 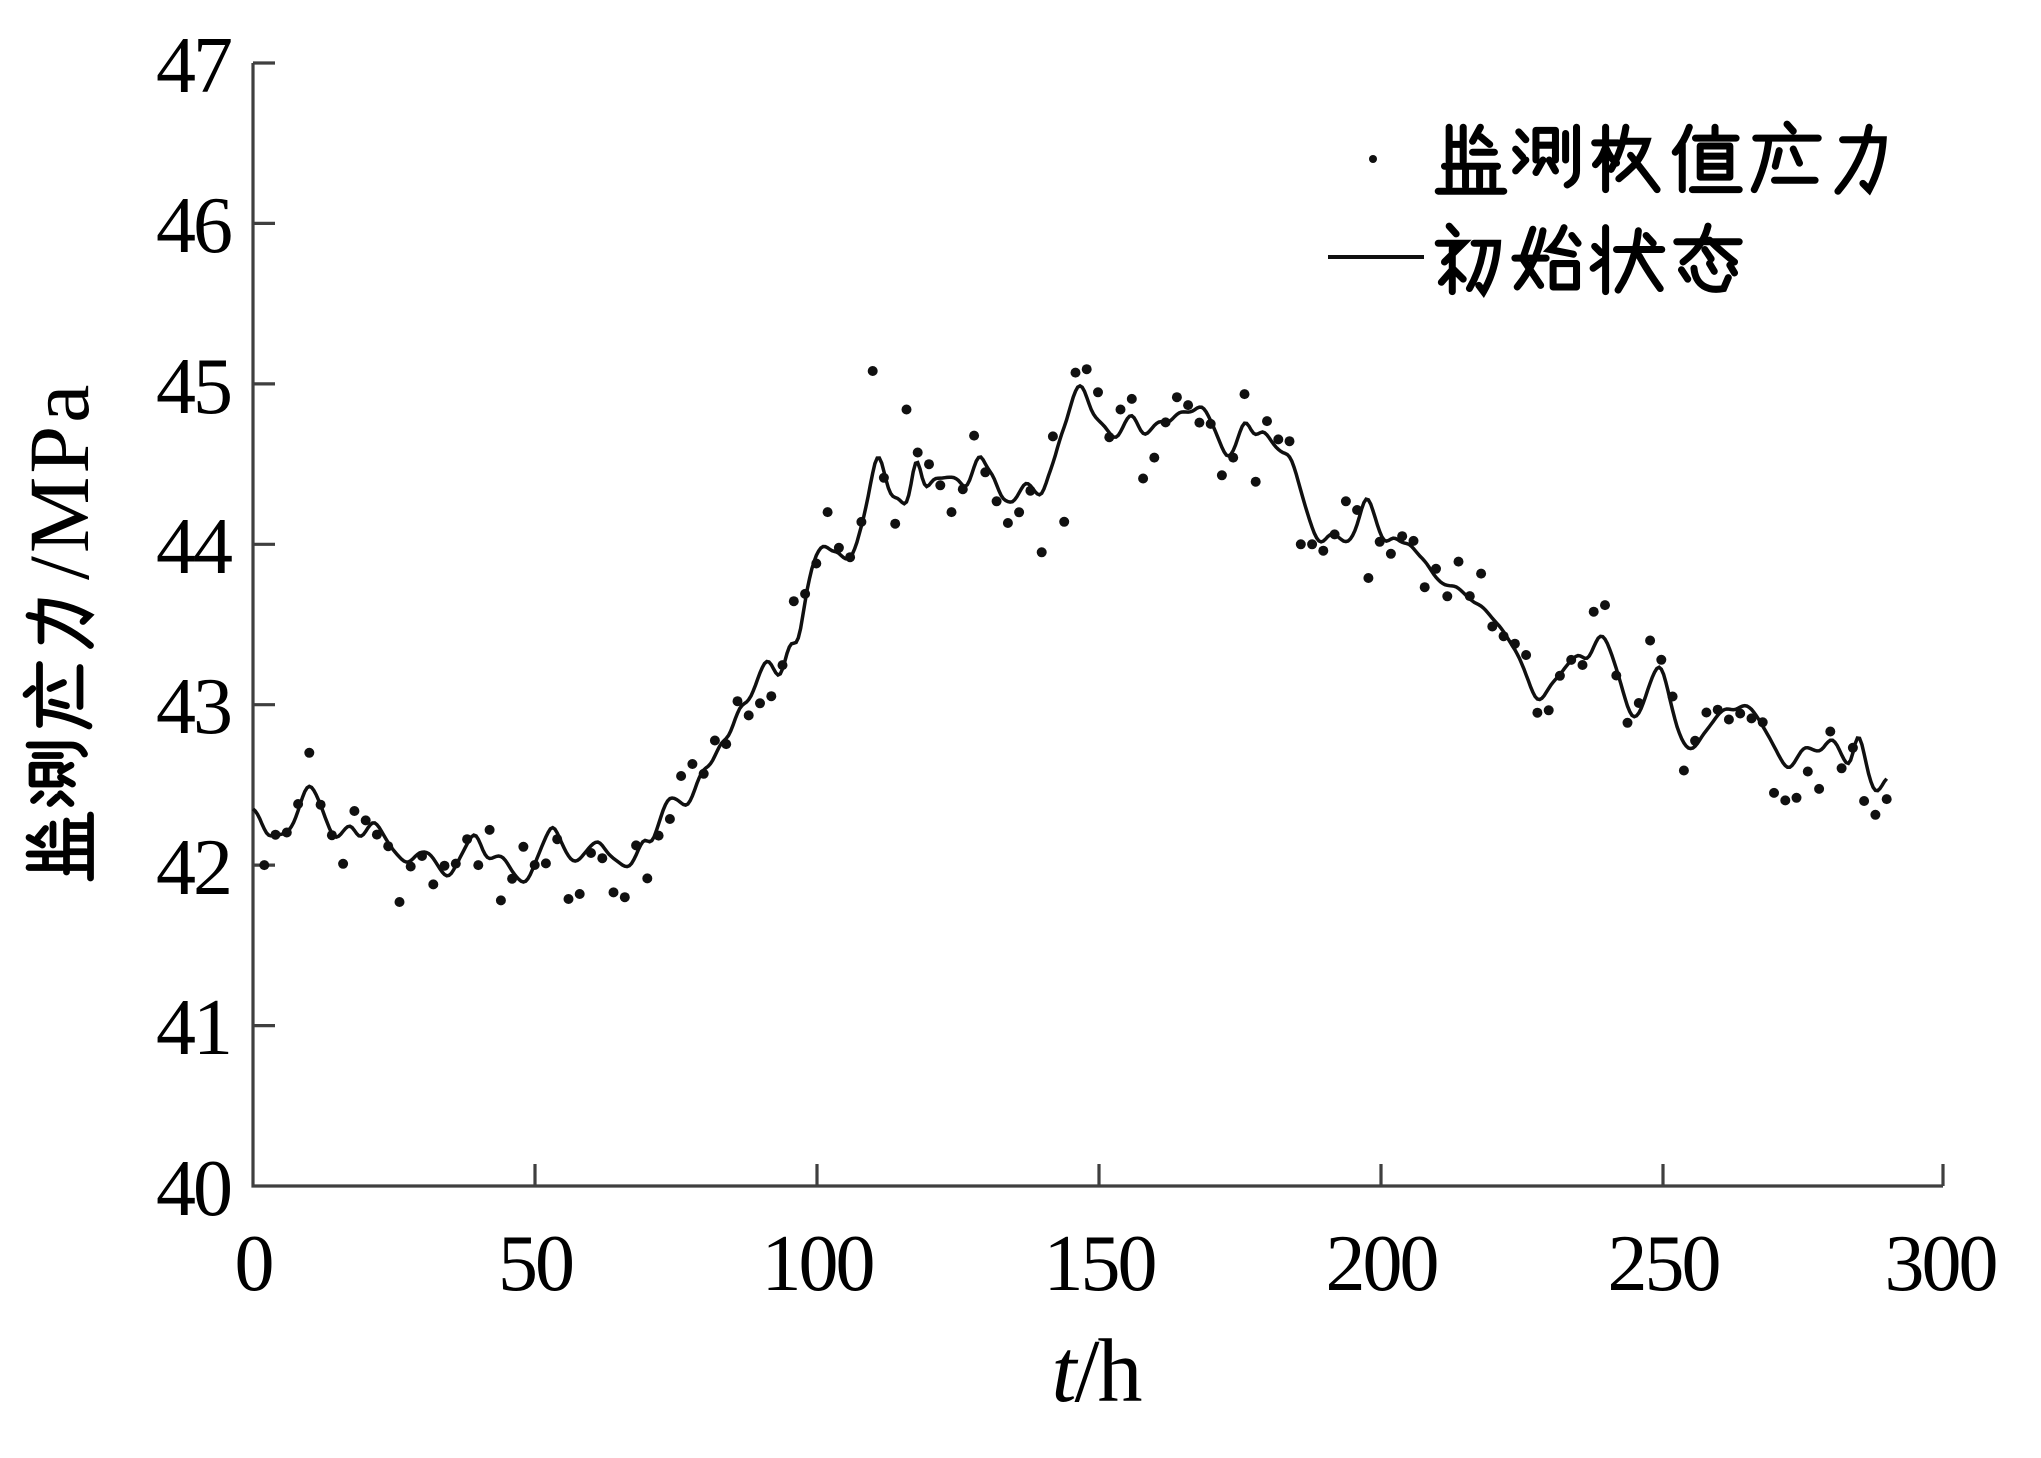 What do you see at coordinates (193, 387) in the screenshot?
I see `svg-text: 45` at bounding box center [193, 387].